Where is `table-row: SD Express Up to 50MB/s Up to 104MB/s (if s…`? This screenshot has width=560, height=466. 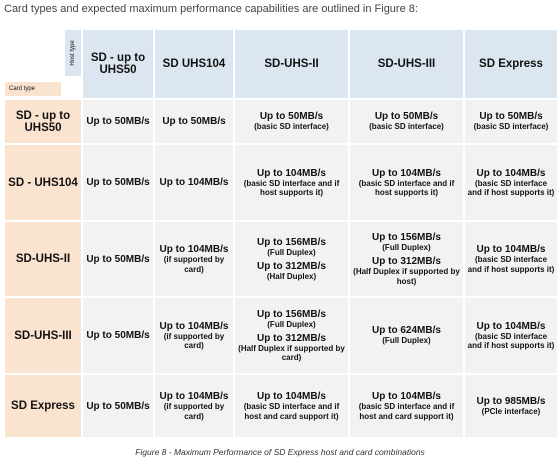 table-row: SD Express Up to 50MB/s Up to 104MB/s (if s… is located at coordinates (281, 406).